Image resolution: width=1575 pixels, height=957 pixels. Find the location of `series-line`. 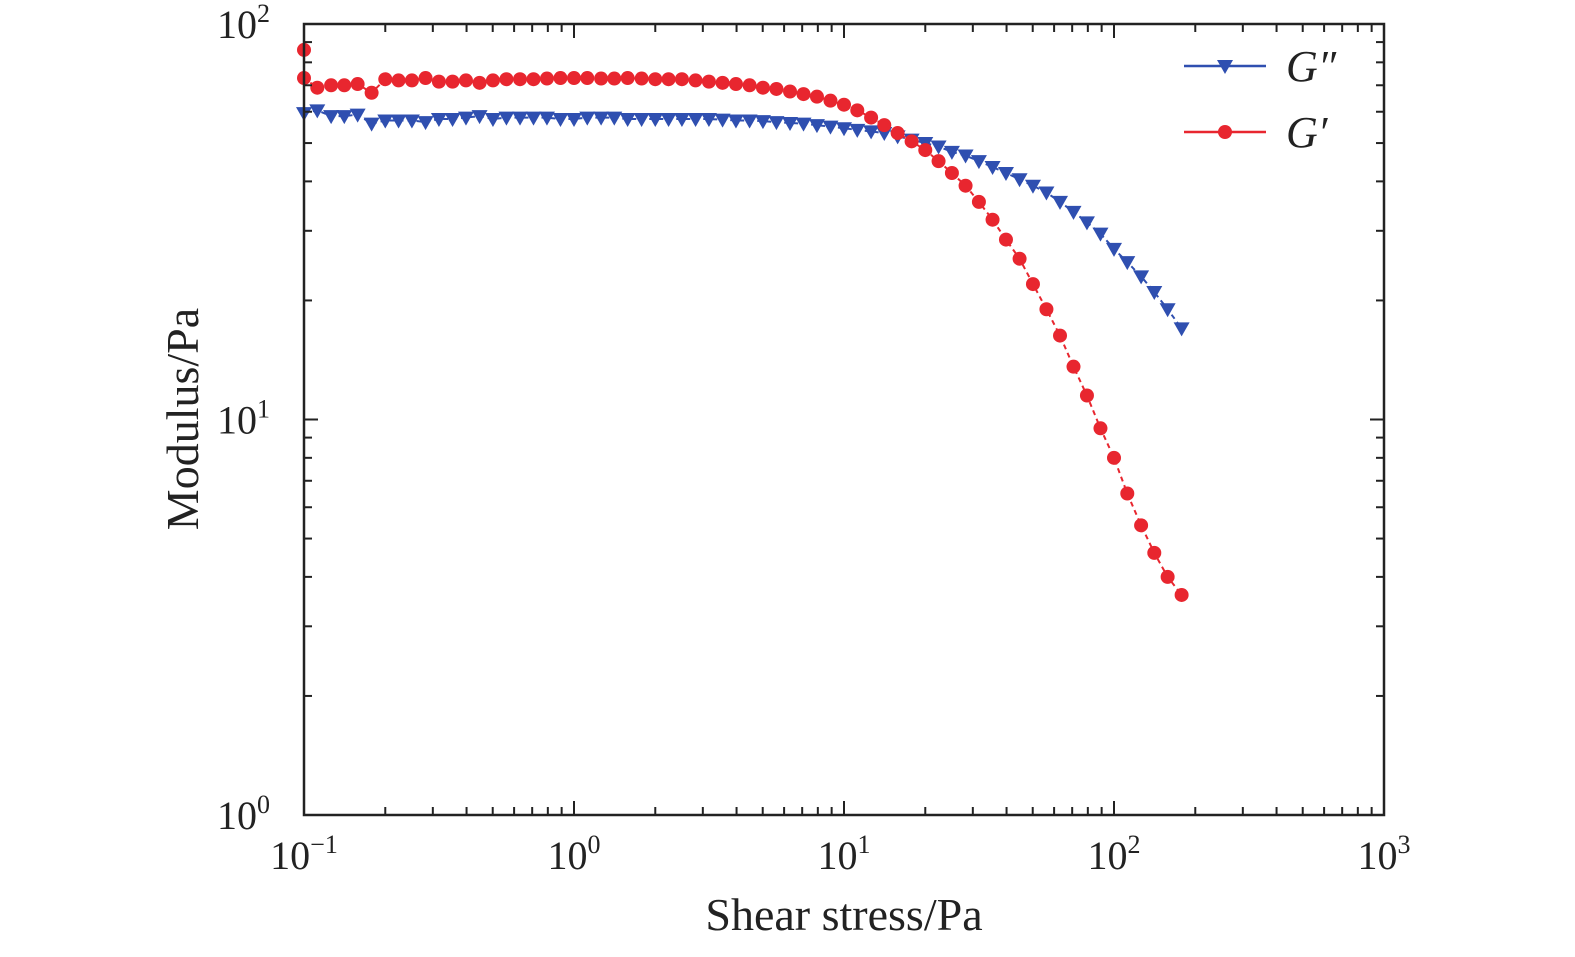

series-line is located at coordinates (743, 219).